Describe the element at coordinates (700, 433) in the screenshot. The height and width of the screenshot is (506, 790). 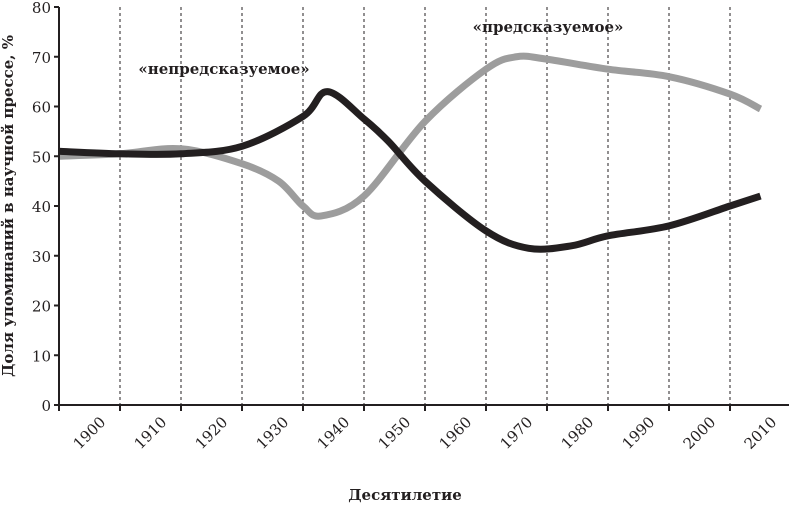
I see `x-tick-label: 2000` at that location.